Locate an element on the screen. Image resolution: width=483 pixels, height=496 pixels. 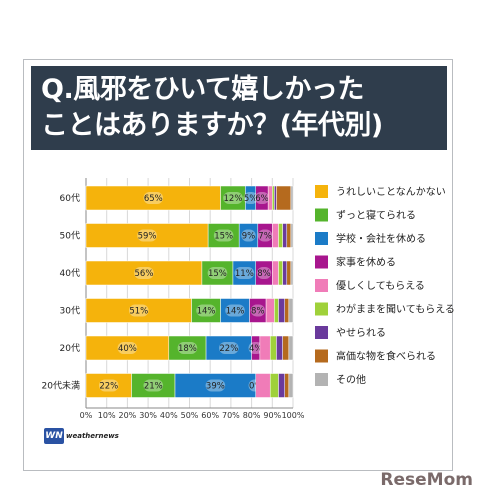
data-label: 39% is located at coordinates (215, 387).